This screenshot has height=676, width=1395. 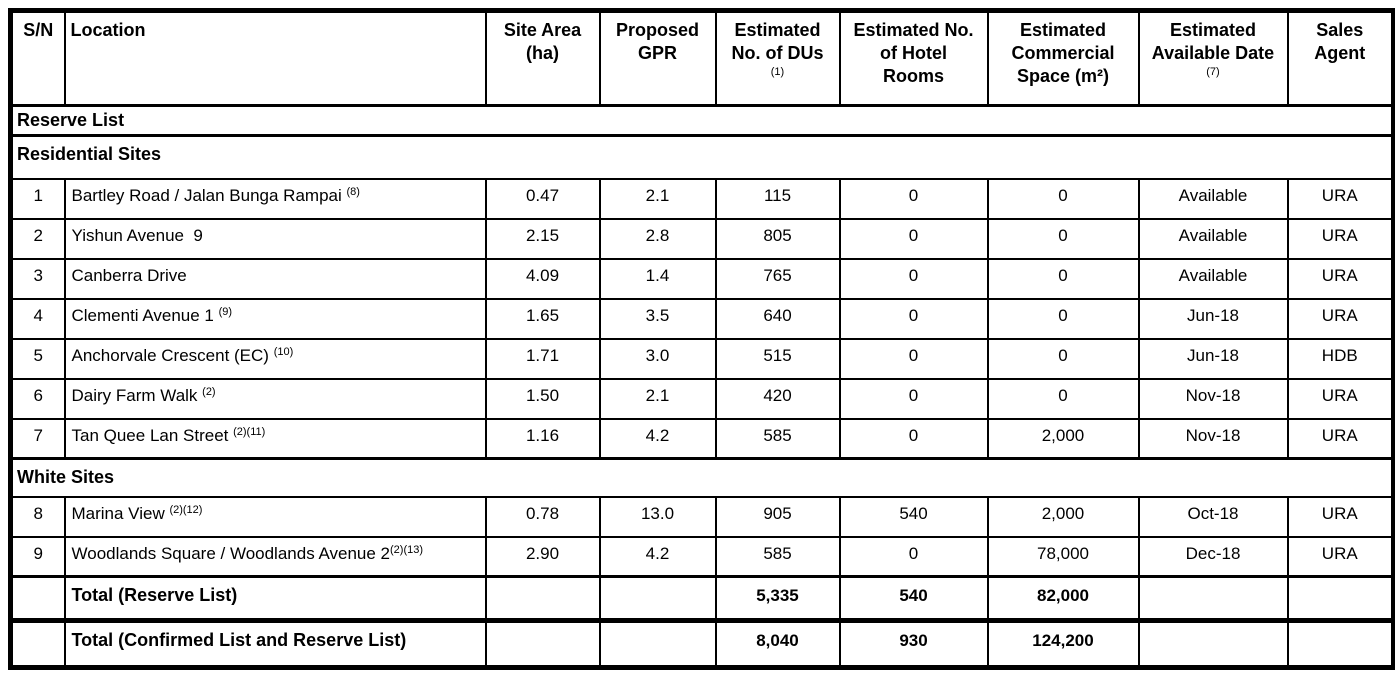 What do you see at coordinates (37, 358) in the screenshot?
I see `sn-cell: 5` at bounding box center [37, 358].